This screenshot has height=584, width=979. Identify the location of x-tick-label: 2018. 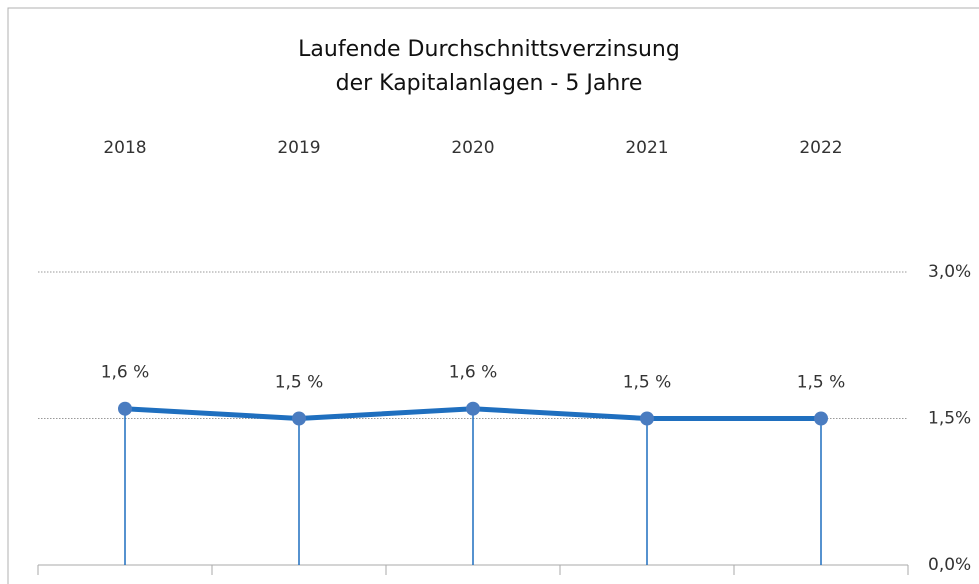
(124, 148).